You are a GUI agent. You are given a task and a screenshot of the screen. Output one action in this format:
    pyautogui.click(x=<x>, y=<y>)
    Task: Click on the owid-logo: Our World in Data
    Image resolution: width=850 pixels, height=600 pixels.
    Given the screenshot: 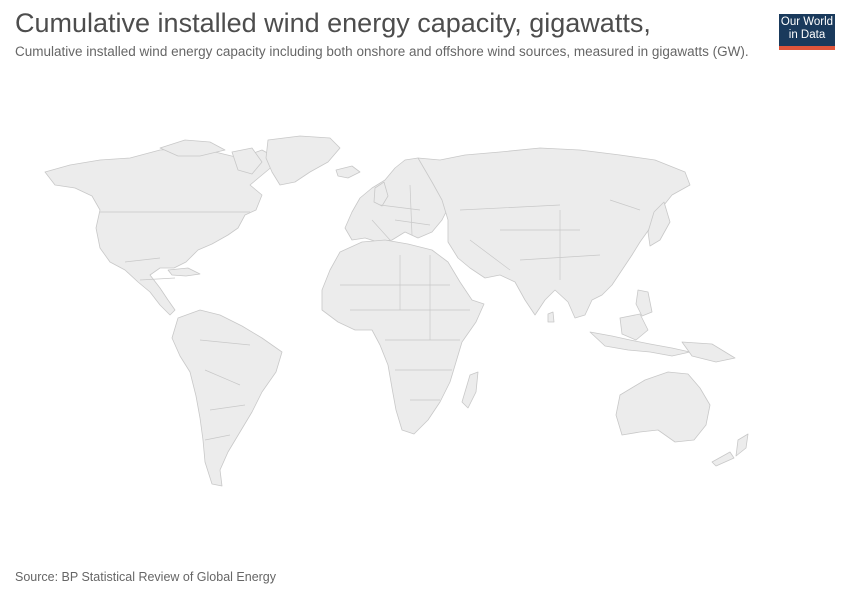 What is the action you would take?
    pyautogui.click(x=807, y=32)
    